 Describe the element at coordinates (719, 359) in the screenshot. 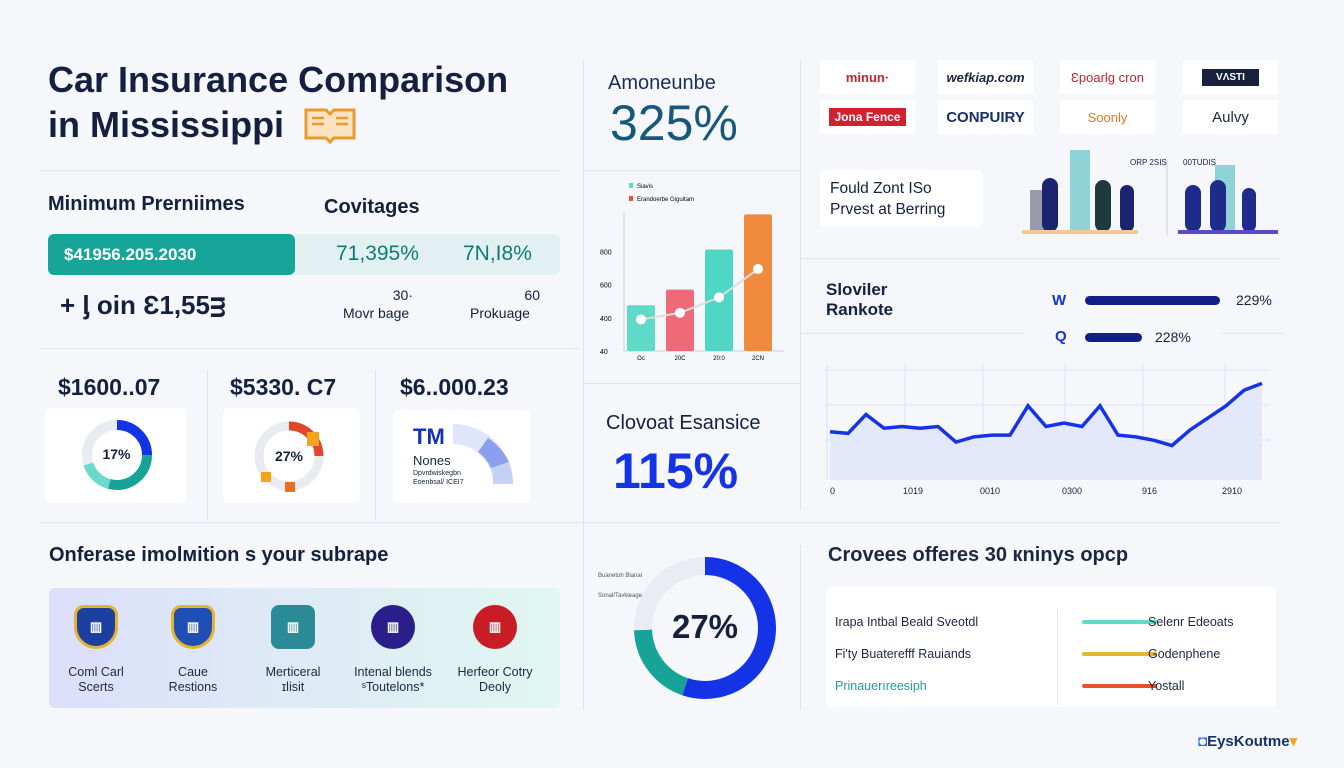

I see `x-tick-label: 20:0` at that location.